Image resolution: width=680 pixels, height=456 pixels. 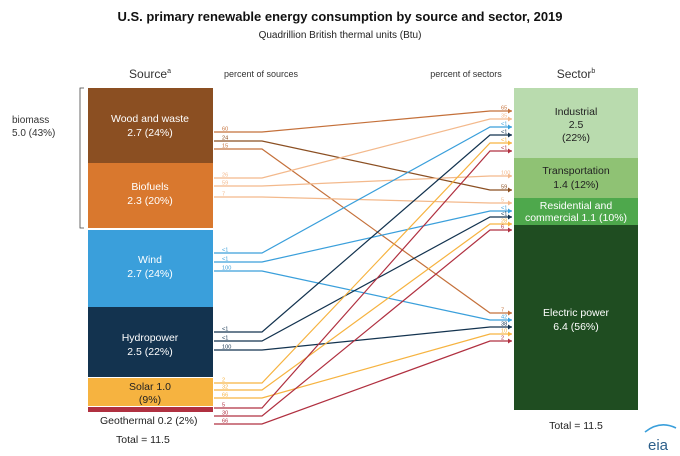 I want to click on source-bar-biofuels, so click(x=150, y=195).